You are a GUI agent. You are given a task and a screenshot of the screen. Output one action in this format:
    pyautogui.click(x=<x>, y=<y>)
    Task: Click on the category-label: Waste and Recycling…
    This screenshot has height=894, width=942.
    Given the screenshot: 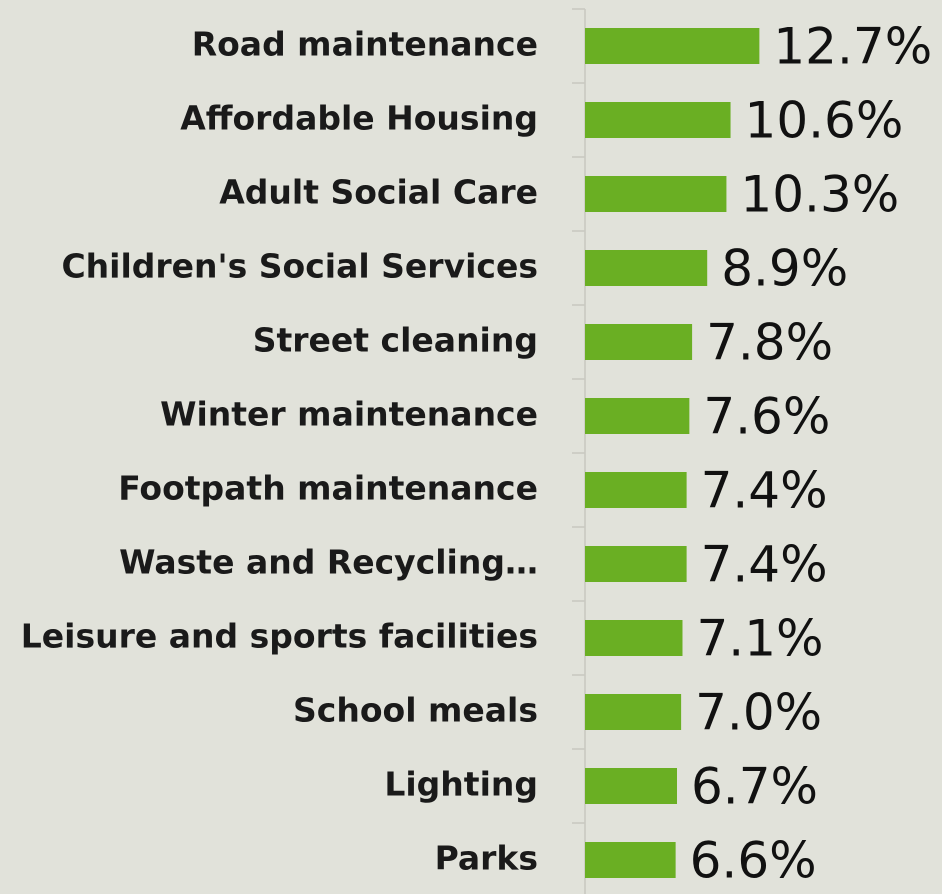 What is the action you would take?
    pyautogui.click(x=328, y=562)
    